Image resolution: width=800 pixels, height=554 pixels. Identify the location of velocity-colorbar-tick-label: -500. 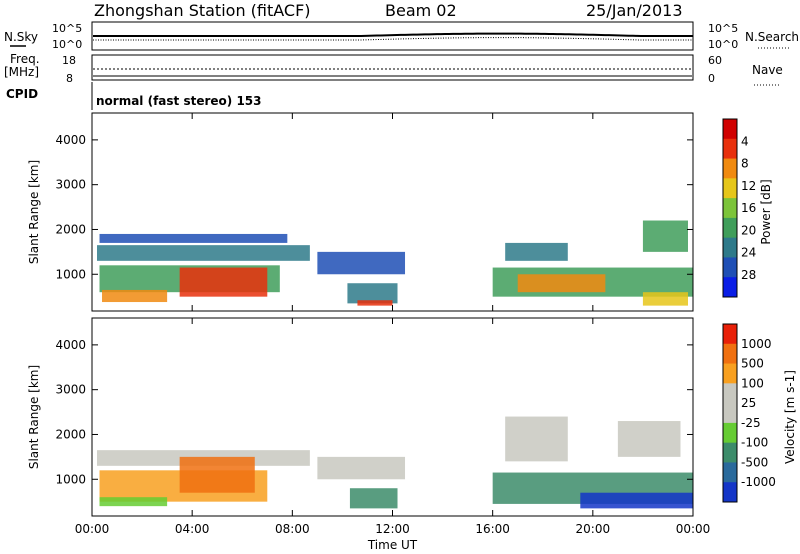
(754, 462).